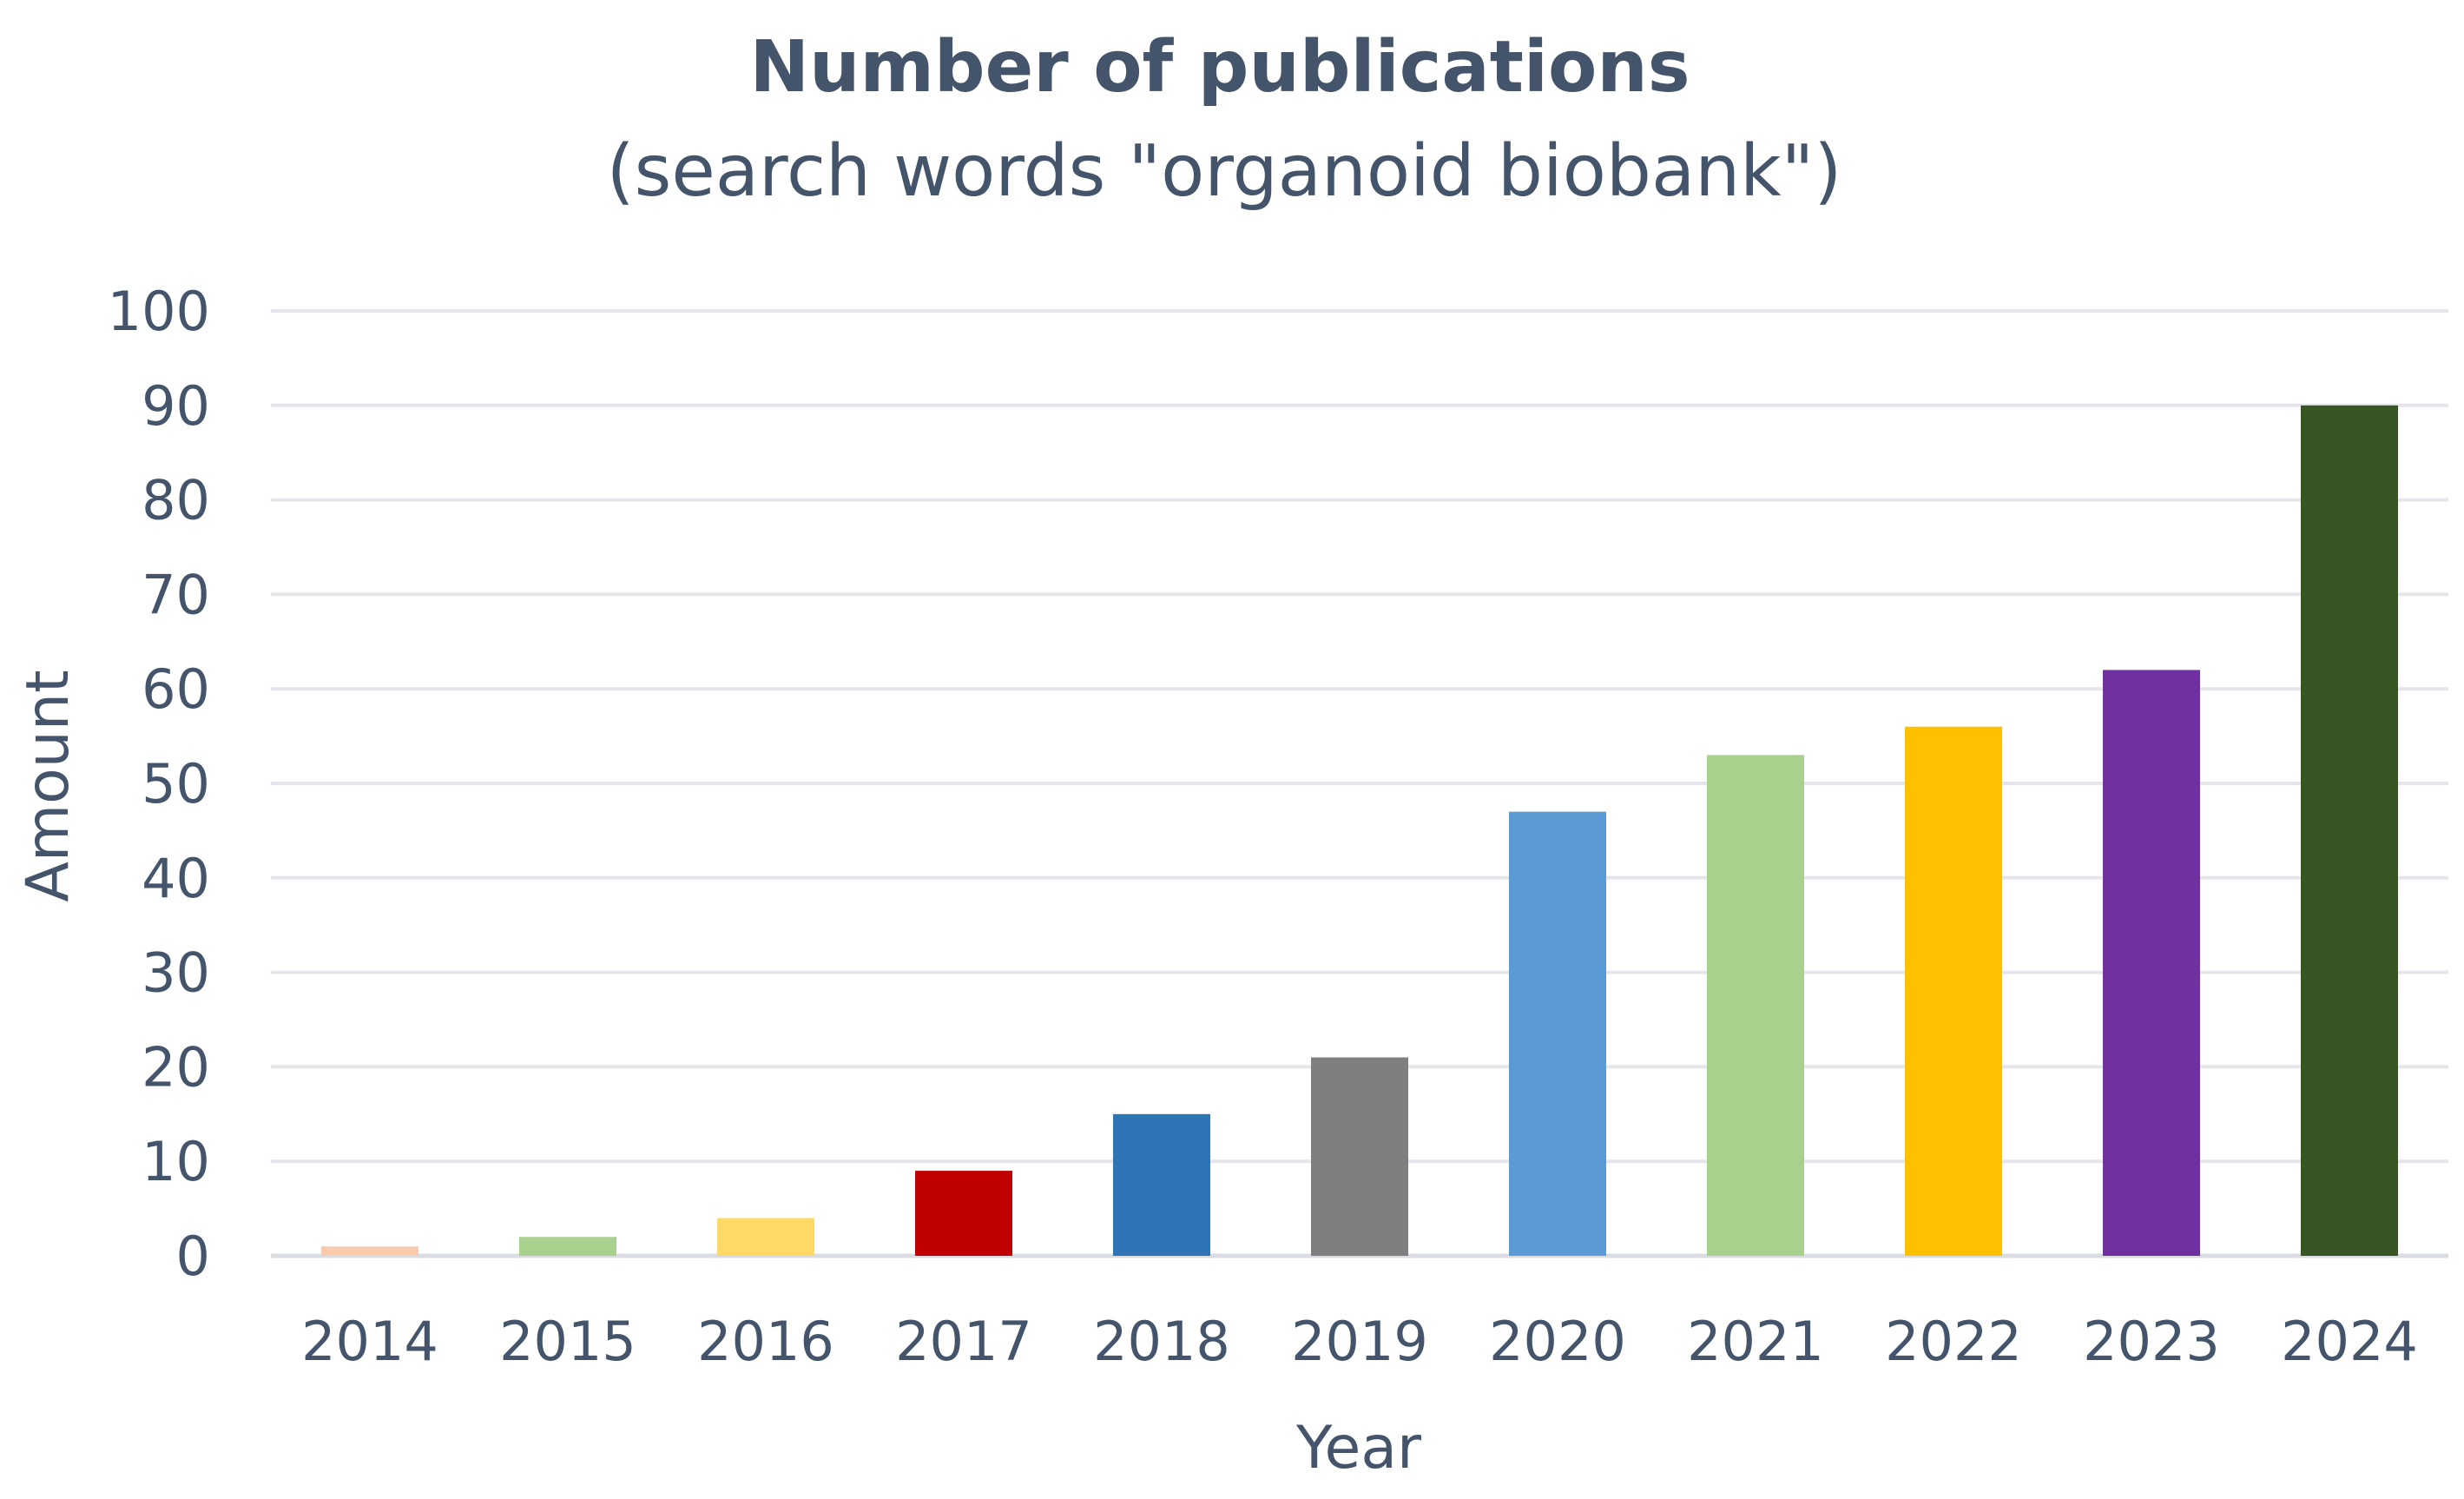 The width and height of the screenshot is (2464, 1499). Describe the element at coordinates (1755, 1341) in the screenshot. I see `x-tick-label: 2021` at that location.